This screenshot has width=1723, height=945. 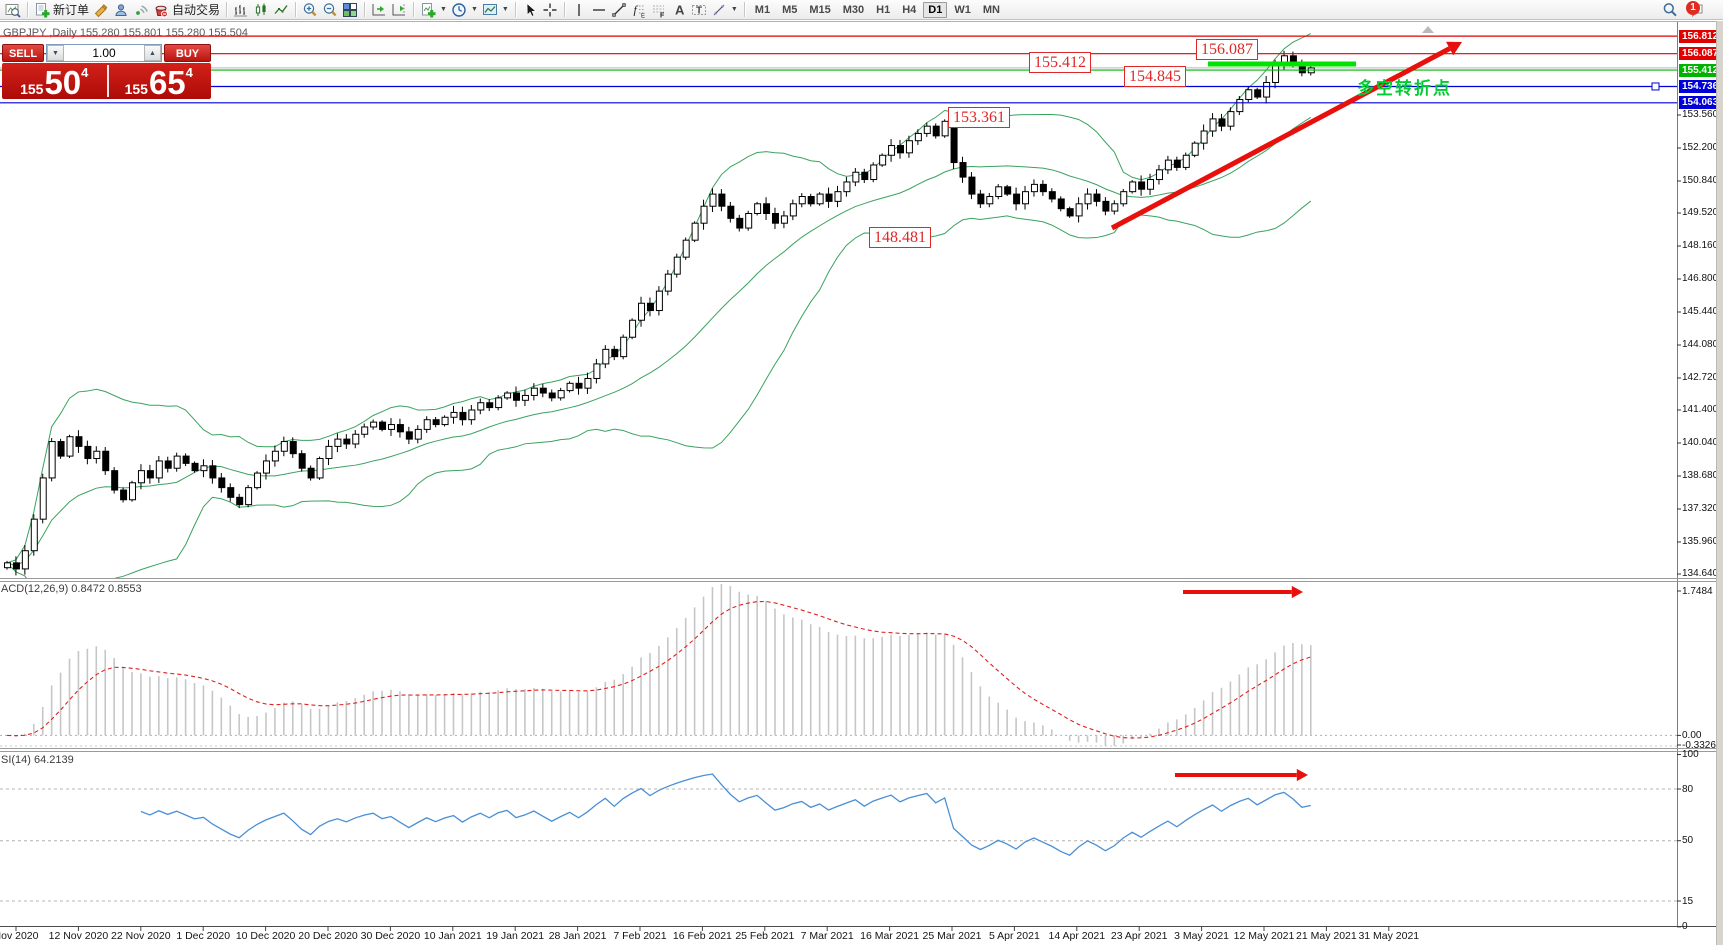 What do you see at coordinates (136, 89) in the screenshot?
I see `ask-big-figure: 155` at bounding box center [136, 89].